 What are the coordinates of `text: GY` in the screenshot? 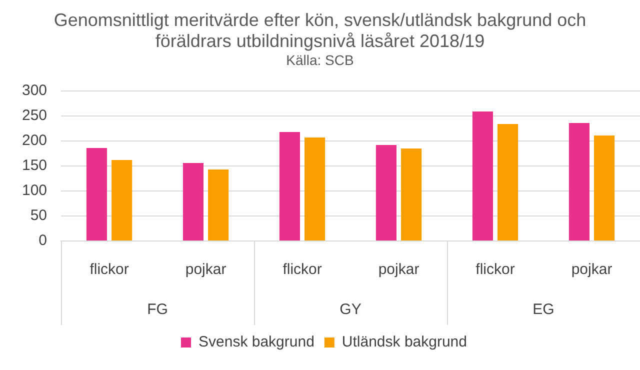 It's located at (351, 309).